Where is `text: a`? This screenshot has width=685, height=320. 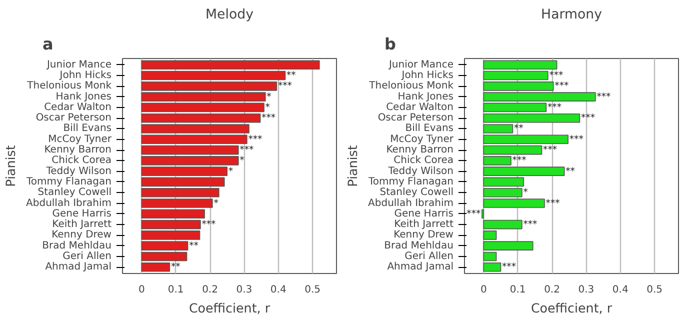
text: a is located at coordinates (48, 44).